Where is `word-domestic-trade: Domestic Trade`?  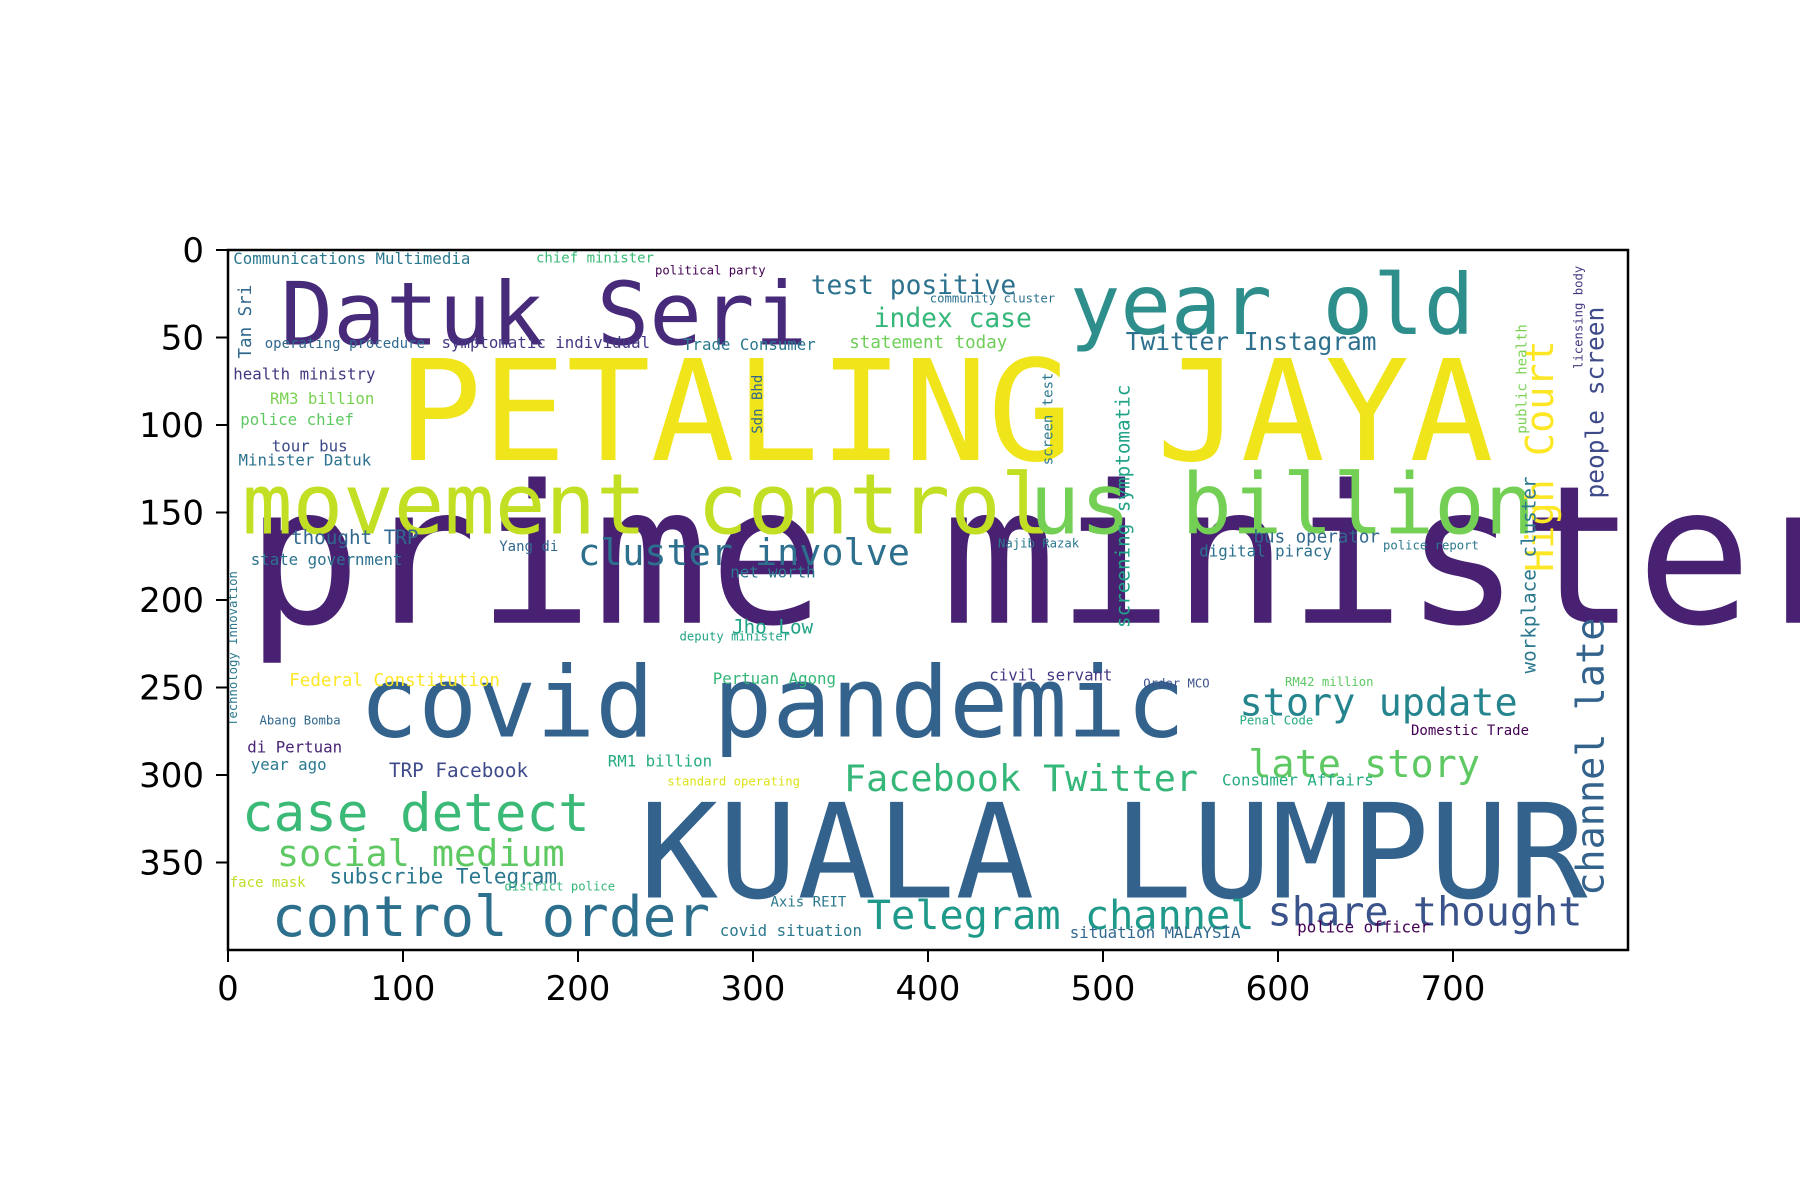 word-domestic-trade: Domestic Trade is located at coordinates (1470, 731).